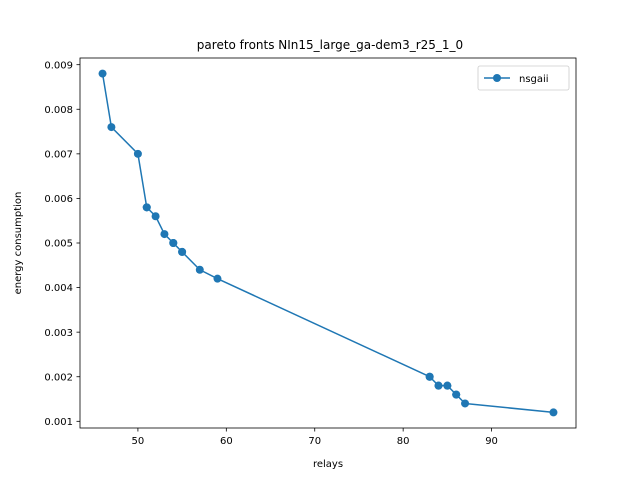 Image resolution: width=640 pixels, height=480 pixels. I want to click on x-axis-label: relays, so click(328, 464).